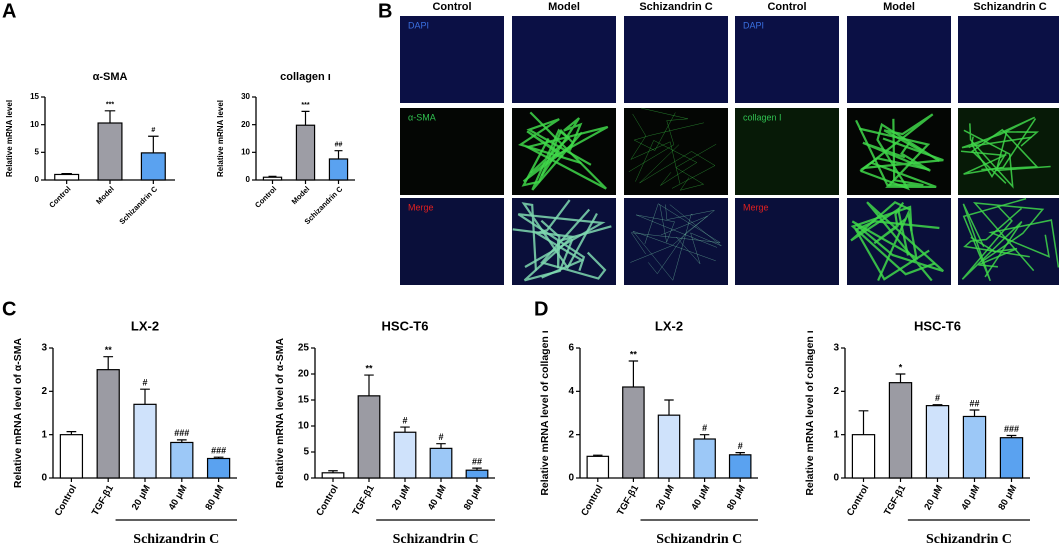 Image resolution: width=1059 pixels, height=546 pixels. Describe the element at coordinates (110, 77) in the screenshot. I see `chart-title: α-SMA` at that location.